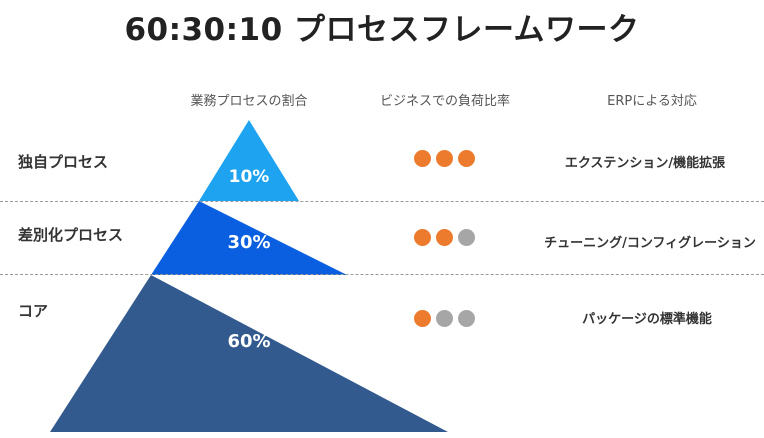 This screenshot has width=764, height=438. I want to click on erp-support-unique: エクステンション/機能拡張, so click(645, 163).